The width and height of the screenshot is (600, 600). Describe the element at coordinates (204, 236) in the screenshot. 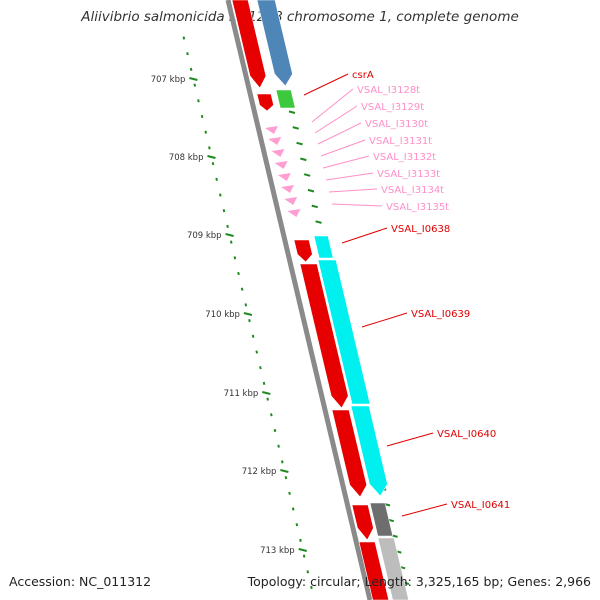

I see `scale-tick-label: 709 kbp` at that location.